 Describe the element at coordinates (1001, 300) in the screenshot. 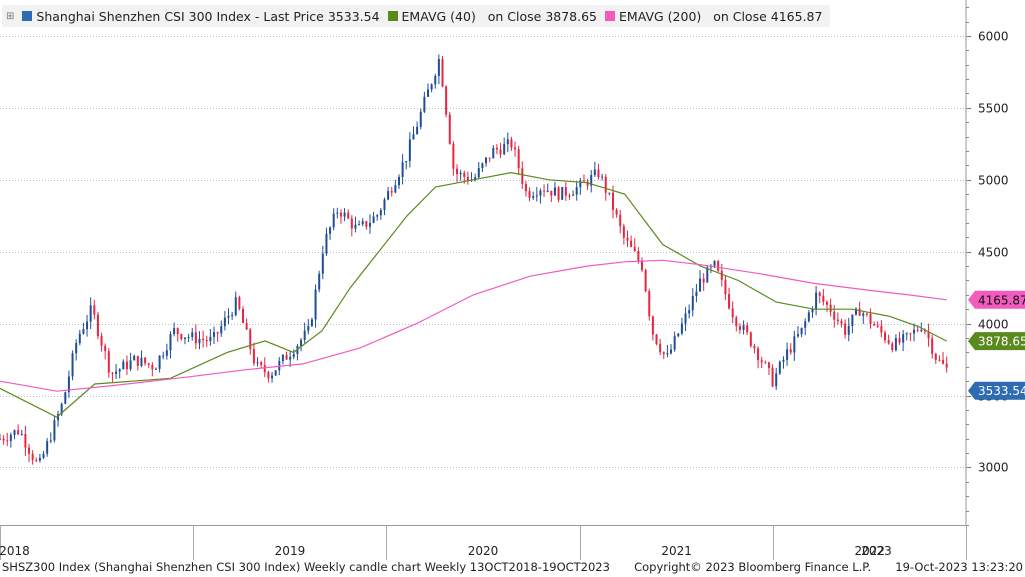

I see `tag-ema200-label: 4165.87` at that location.